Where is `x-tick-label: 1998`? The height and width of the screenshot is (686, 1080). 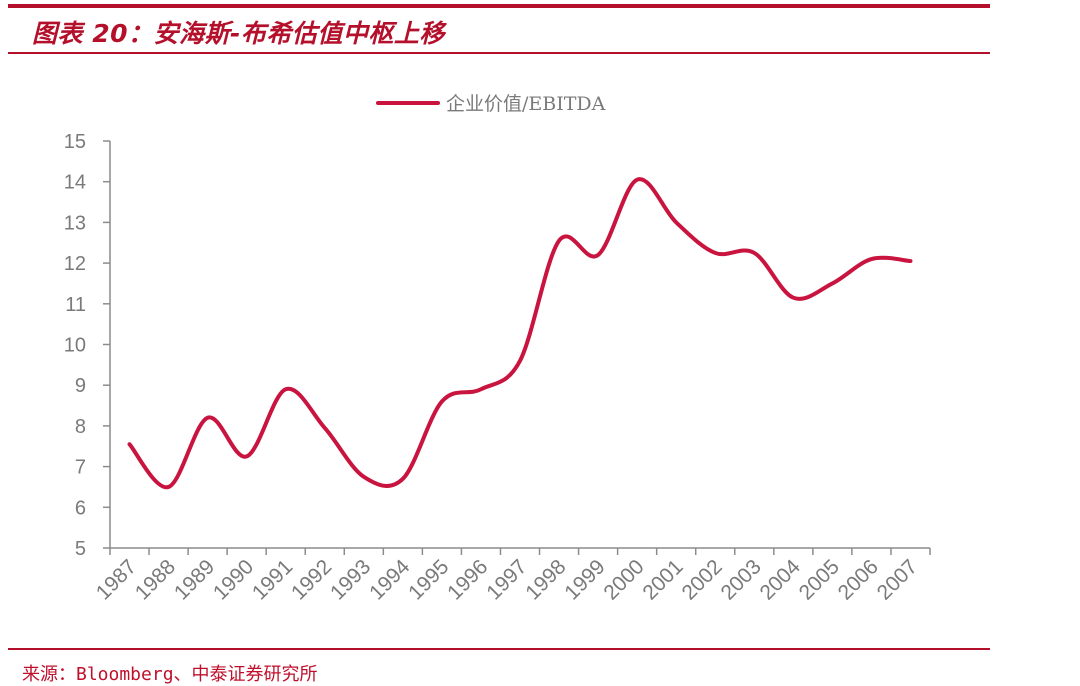
x-tick-label: 1998 is located at coordinates (545, 579).